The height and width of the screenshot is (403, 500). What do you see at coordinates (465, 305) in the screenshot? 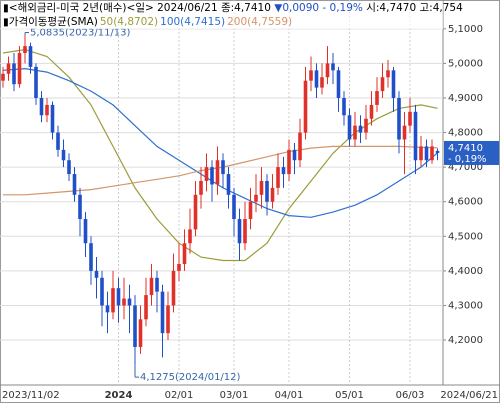
I see `y-tick-label: 4,3000` at bounding box center [465, 305].